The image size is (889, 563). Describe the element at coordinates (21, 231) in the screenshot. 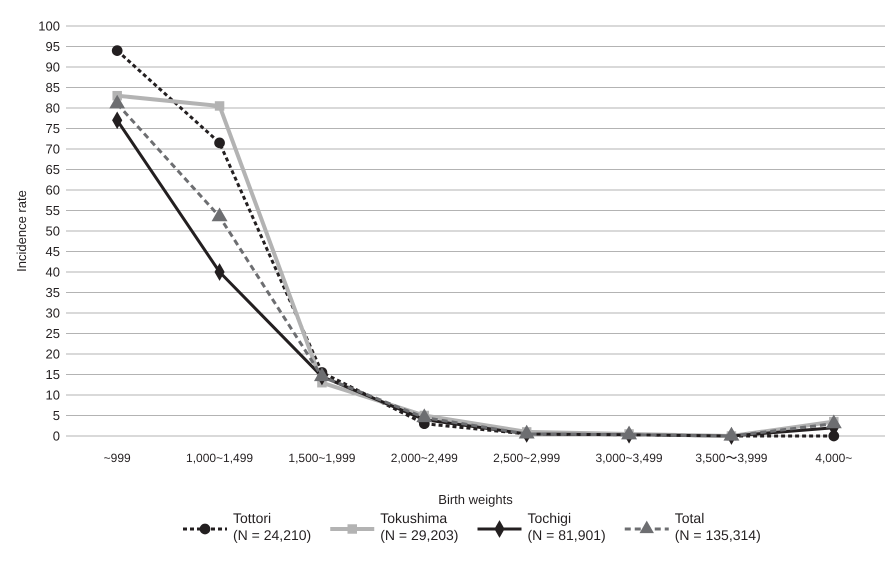

I see `y-axis-title: Incidence rate` at that location.